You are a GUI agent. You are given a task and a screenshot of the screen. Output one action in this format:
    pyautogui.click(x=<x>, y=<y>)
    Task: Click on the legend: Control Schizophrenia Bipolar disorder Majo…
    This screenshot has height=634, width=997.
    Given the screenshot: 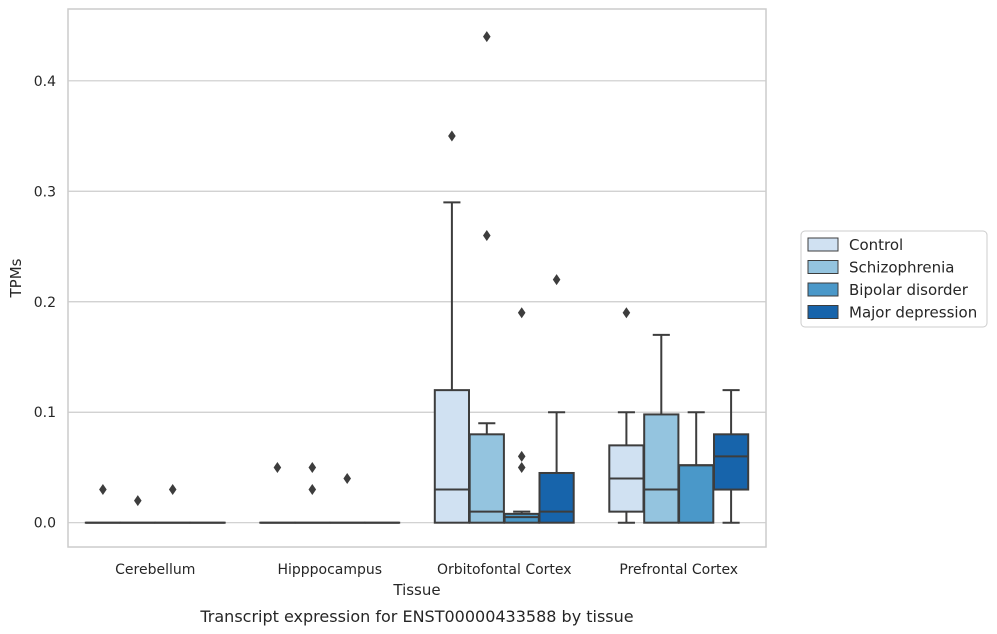 What is the action you would take?
    pyautogui.click(x=894, y=279)
    